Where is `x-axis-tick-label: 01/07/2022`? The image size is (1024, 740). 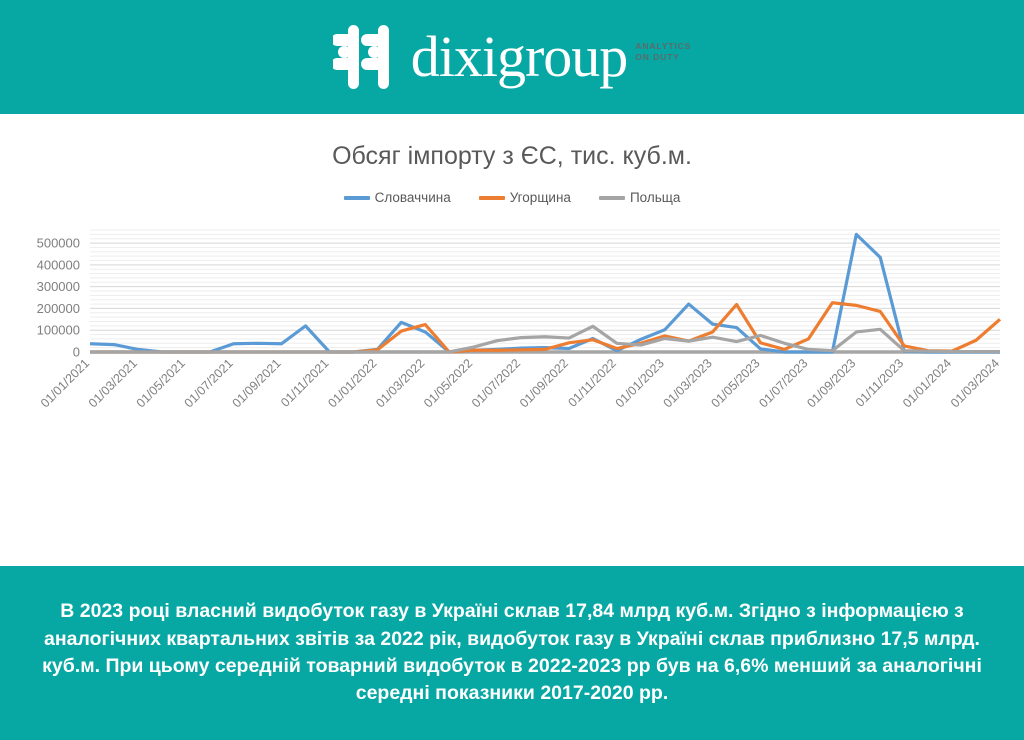 x-axis-tick-label: 01/07/2022 is located at coordinates (496, 383).